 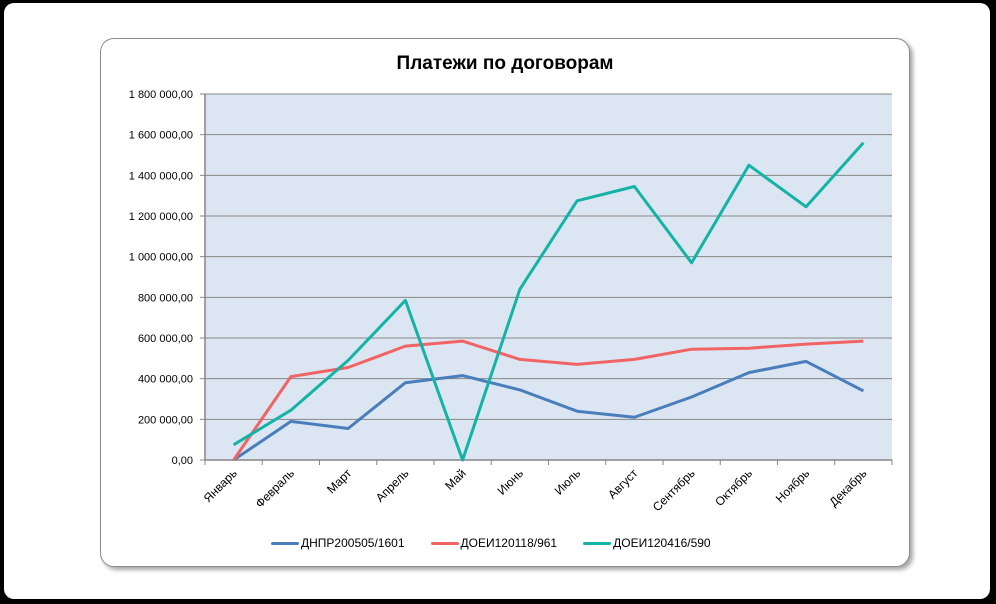 What do you see at coordinates (509, 543) in the screenshot?
I see `legend-label: ДОЕИ120118/961` at bounding box center [509, 543].